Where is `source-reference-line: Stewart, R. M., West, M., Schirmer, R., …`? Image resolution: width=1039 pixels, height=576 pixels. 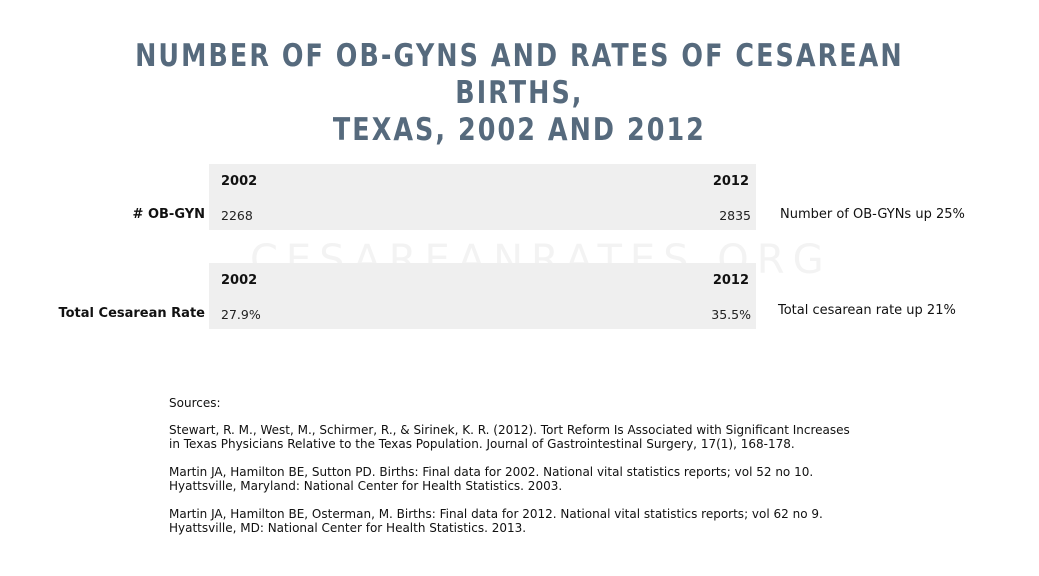
source-reference-line: Stewart, R. M., West, M., Schirmer, R., … is located at coordinates (509, 430).